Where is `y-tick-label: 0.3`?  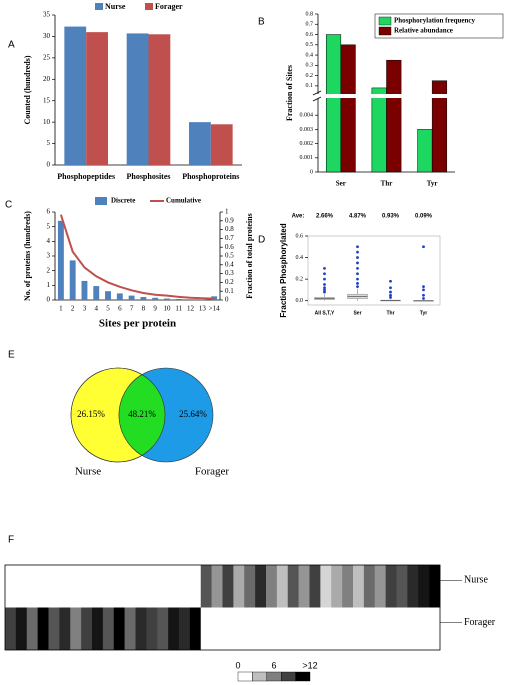
y-tick-label: 0.3 is located at coordinates (229, 273).